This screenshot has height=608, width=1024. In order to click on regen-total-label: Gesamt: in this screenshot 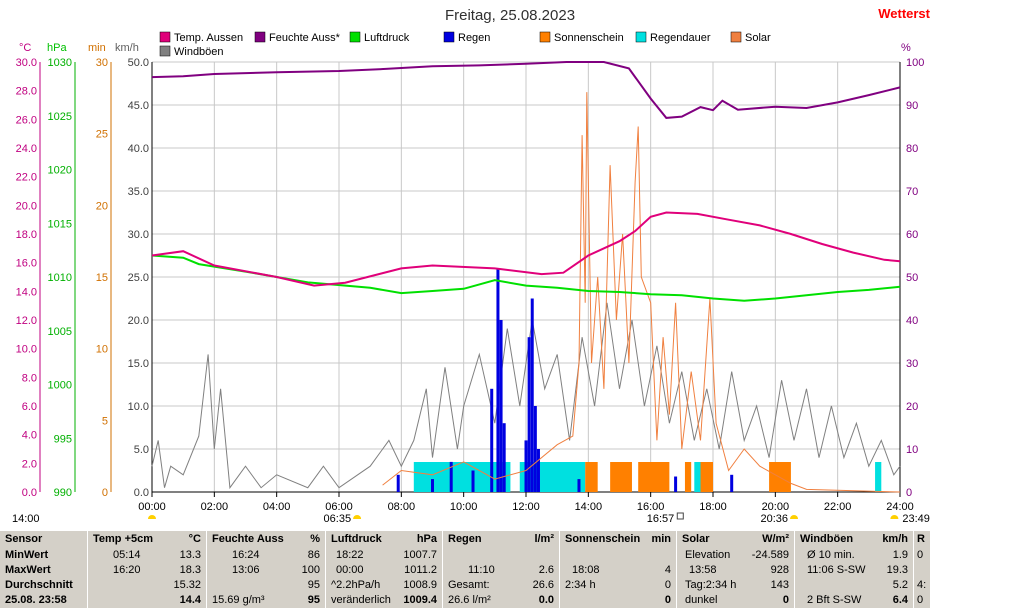, I will do `click(469, 585)`.